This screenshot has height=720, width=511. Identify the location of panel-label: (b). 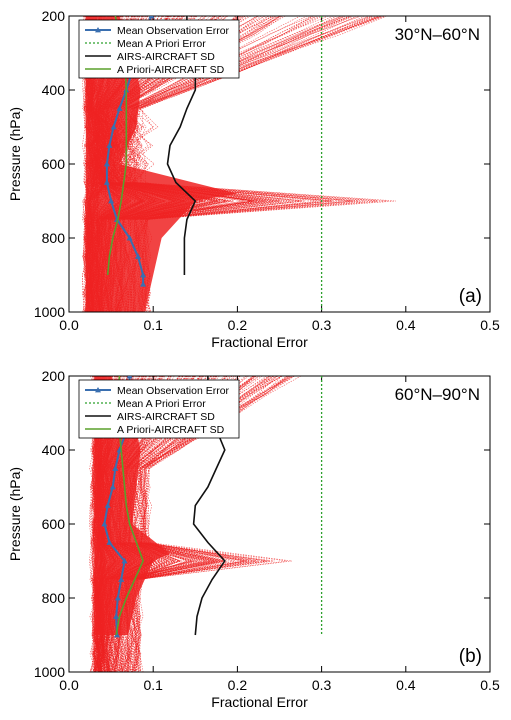
(470, 656).